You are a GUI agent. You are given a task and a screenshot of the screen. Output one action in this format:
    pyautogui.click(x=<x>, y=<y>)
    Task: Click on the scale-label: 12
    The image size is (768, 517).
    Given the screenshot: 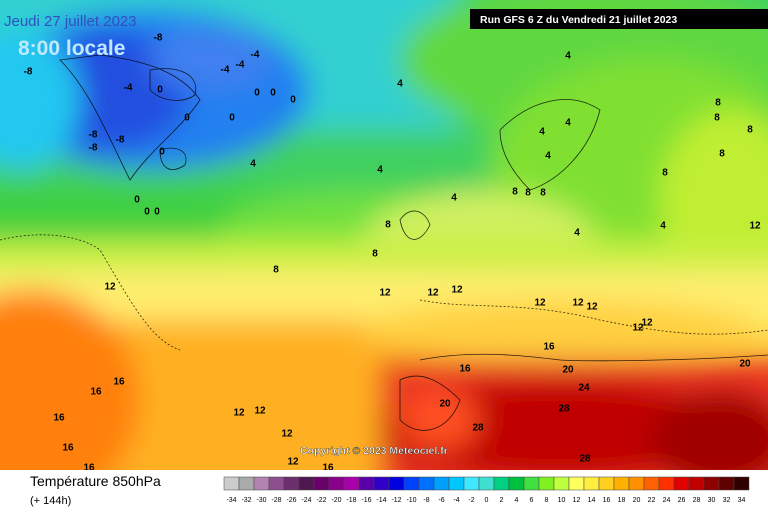 What is the action you would take?
    pyautogui.click(x=577, y=500)
    